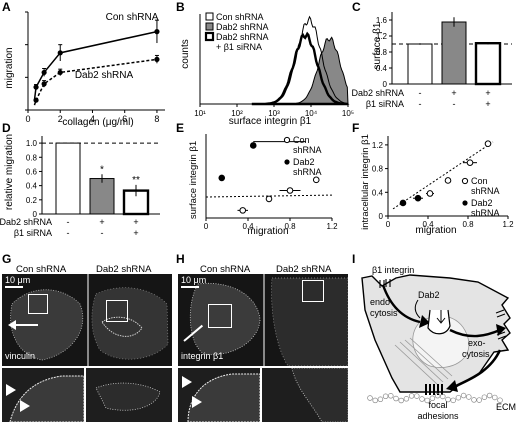  I want to click on panel-f-legend-label: Con, so click(479, 181).